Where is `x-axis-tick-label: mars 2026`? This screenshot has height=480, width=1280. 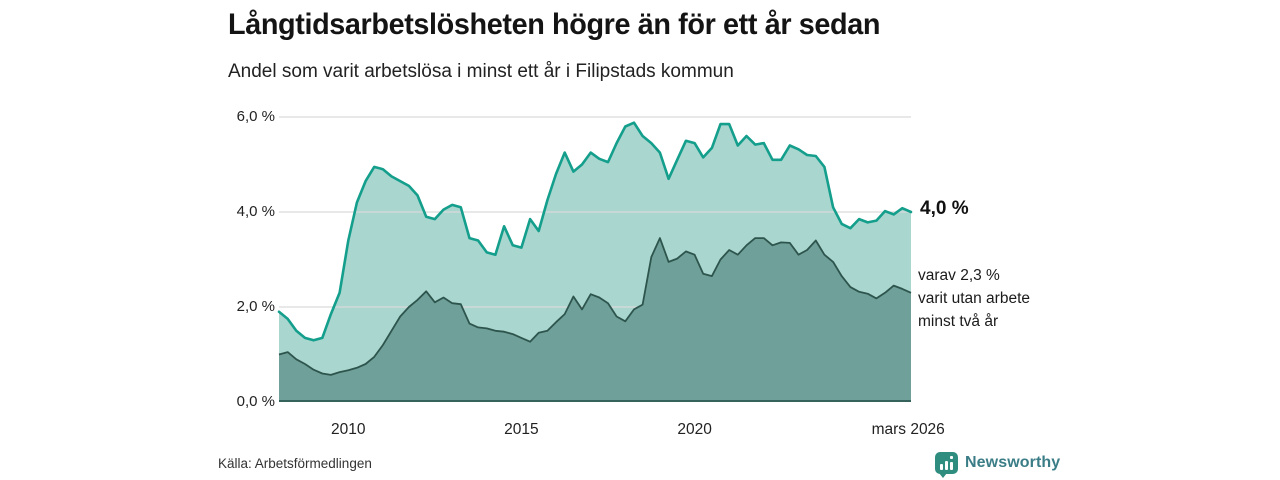 x-axis-tick-label: mars 2026 is located at coordinates (908, 429).